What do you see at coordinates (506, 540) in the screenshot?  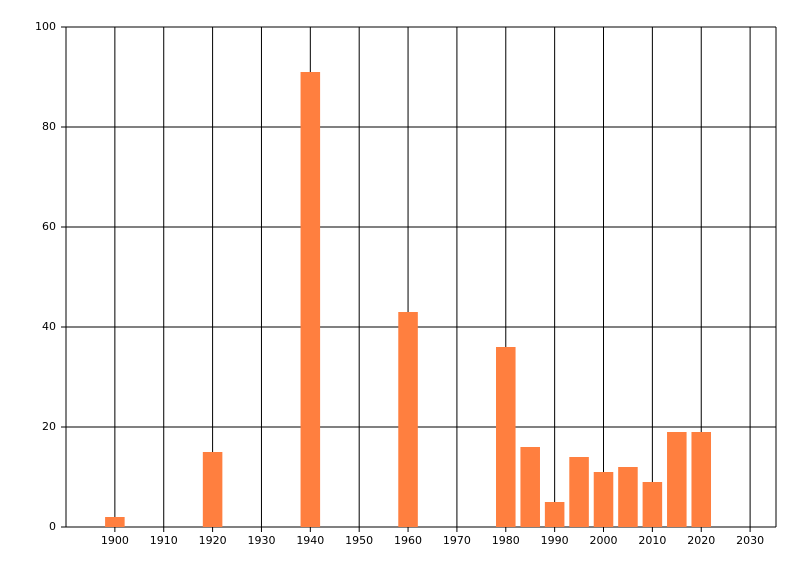 I see `x-tick-label: 1980` at bounding box center [506, 540].